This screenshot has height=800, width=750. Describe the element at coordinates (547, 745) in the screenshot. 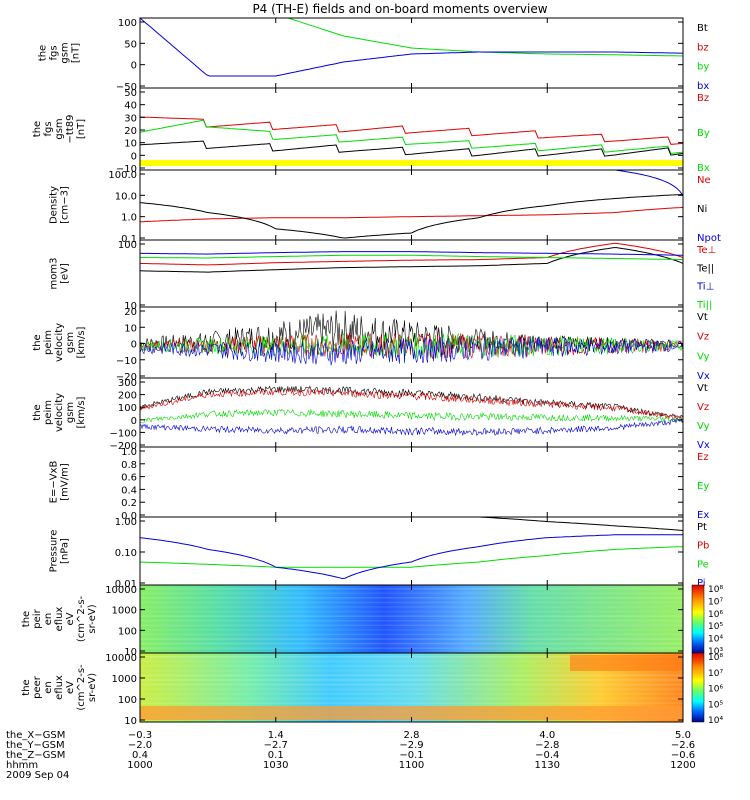

I see `x-row-value: −2.8` at that location.